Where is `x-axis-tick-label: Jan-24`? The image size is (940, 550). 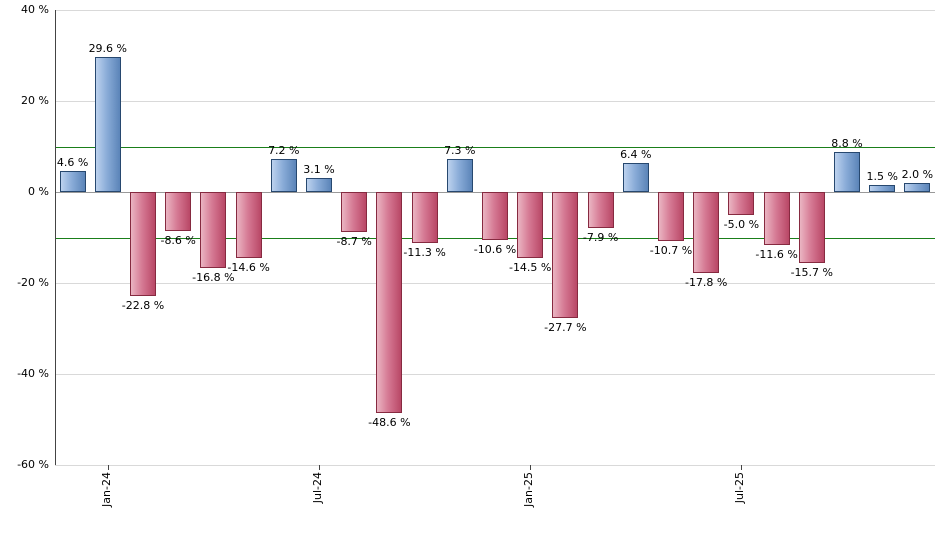 x-axis-tick-label: Jan-24 is located at coordinates (106, 489).